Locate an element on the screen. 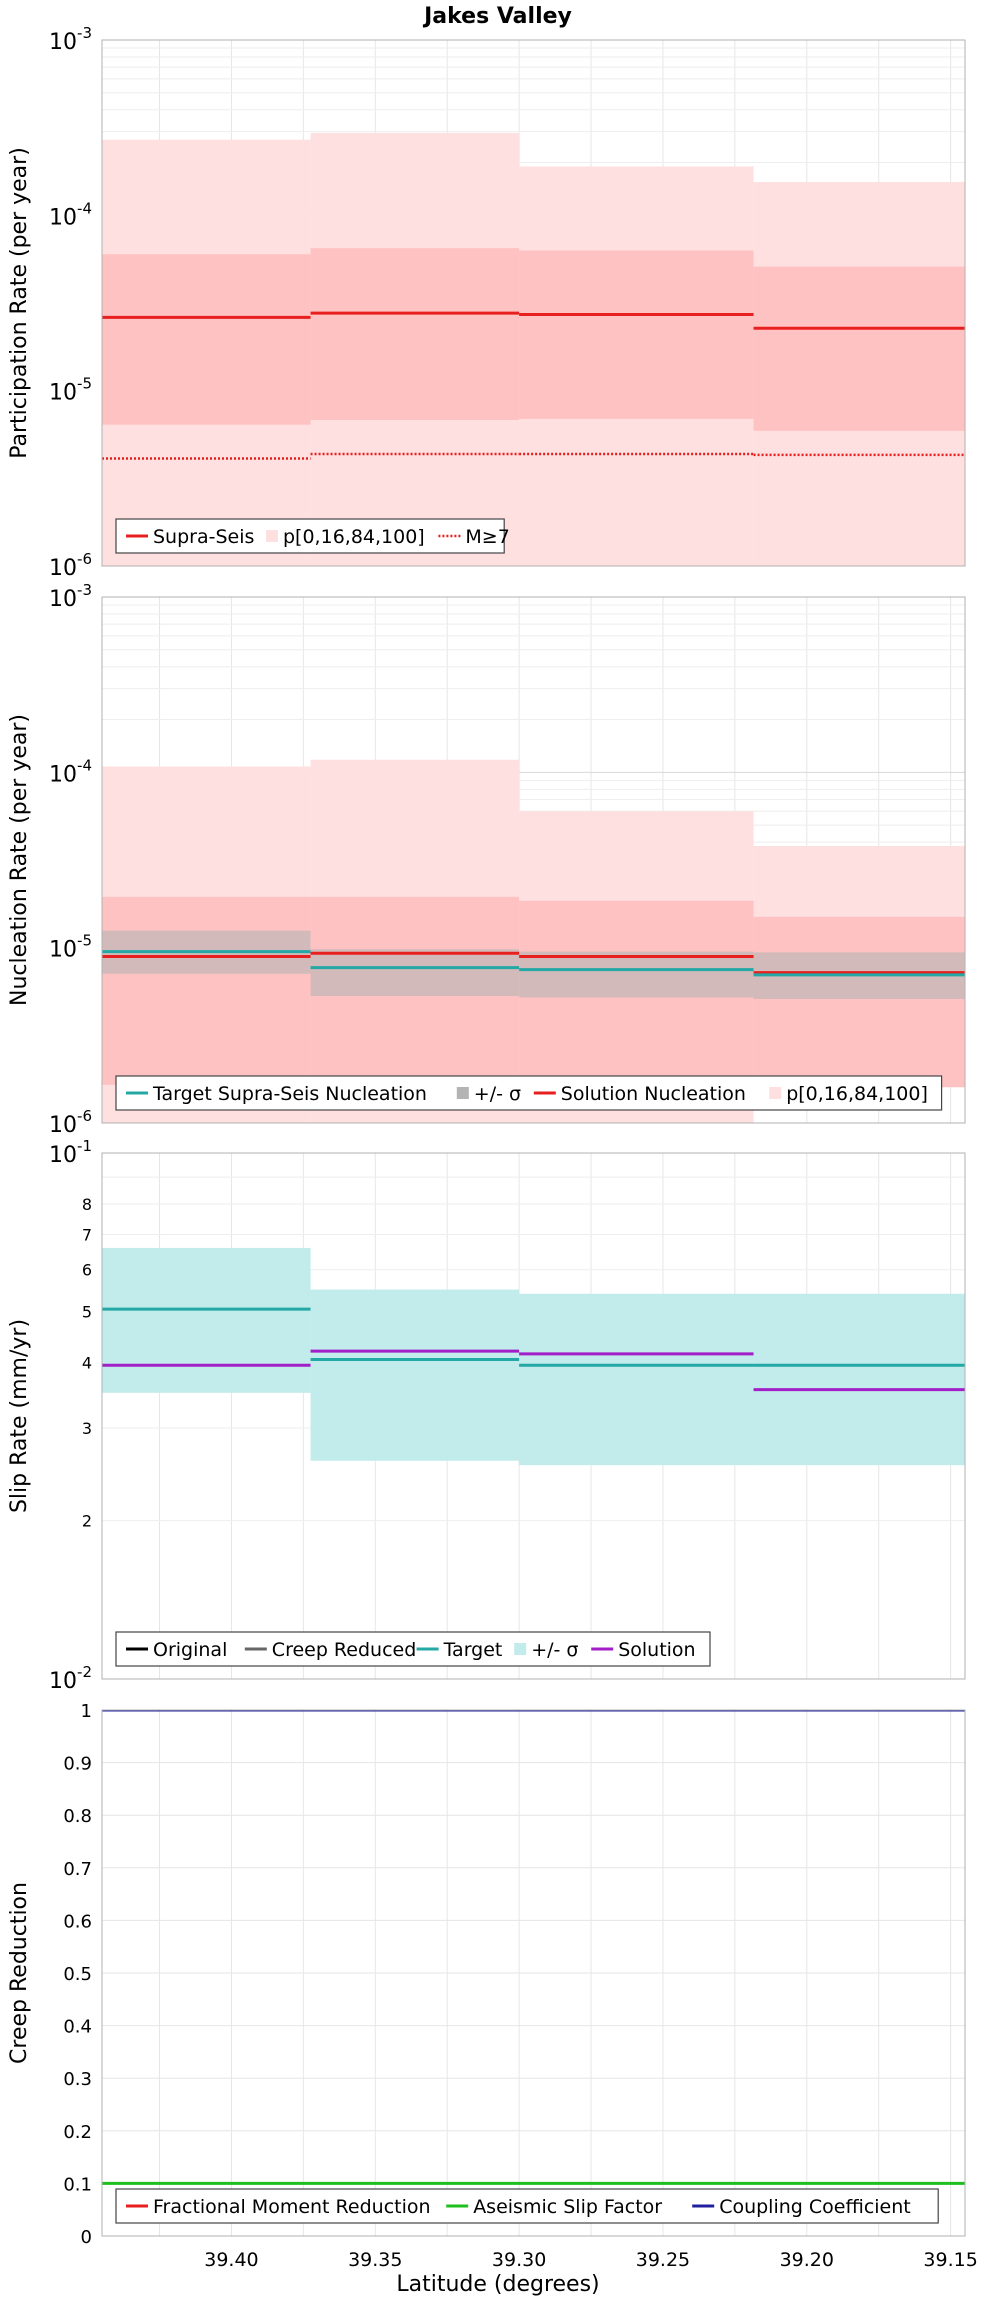 The image size is (1000, 2300). y-tick-label: 6 is located at coordinates (87, 1270).